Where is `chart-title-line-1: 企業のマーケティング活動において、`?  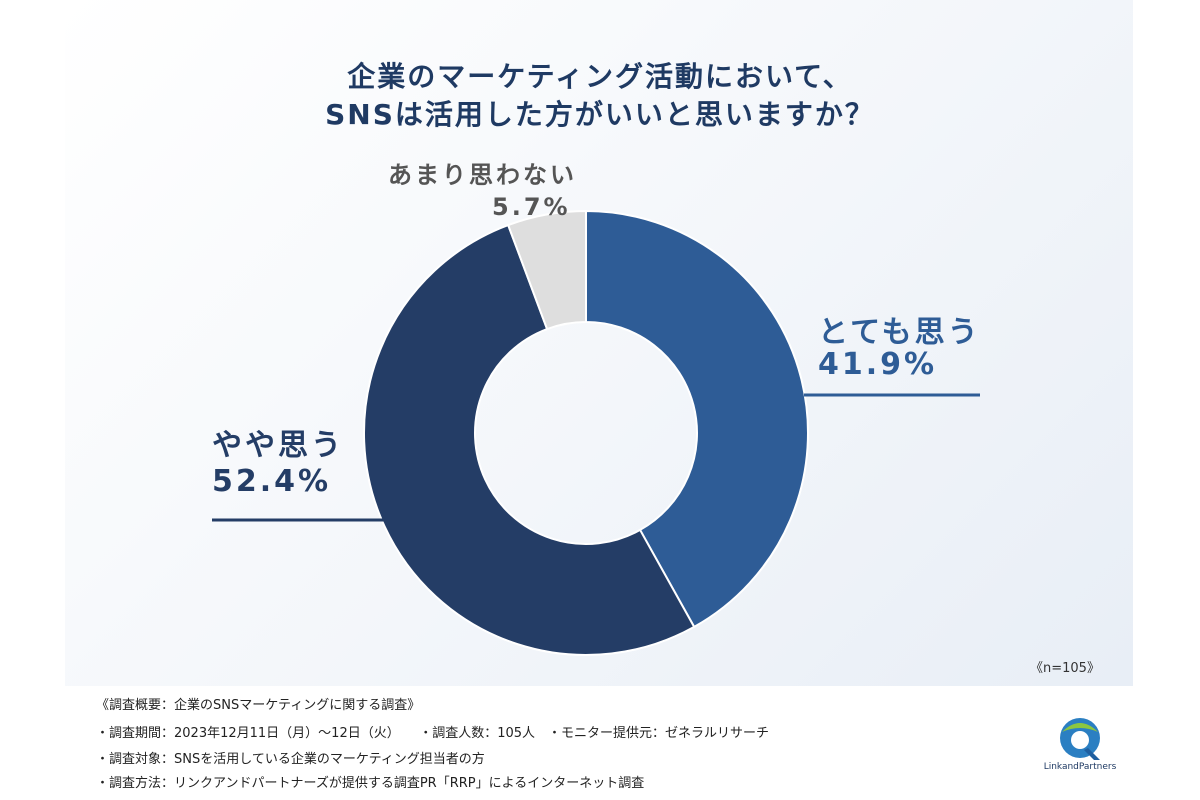 chart-title-line-1: 企業のマーケティング活動において、 is located at coordinates (600, 76).